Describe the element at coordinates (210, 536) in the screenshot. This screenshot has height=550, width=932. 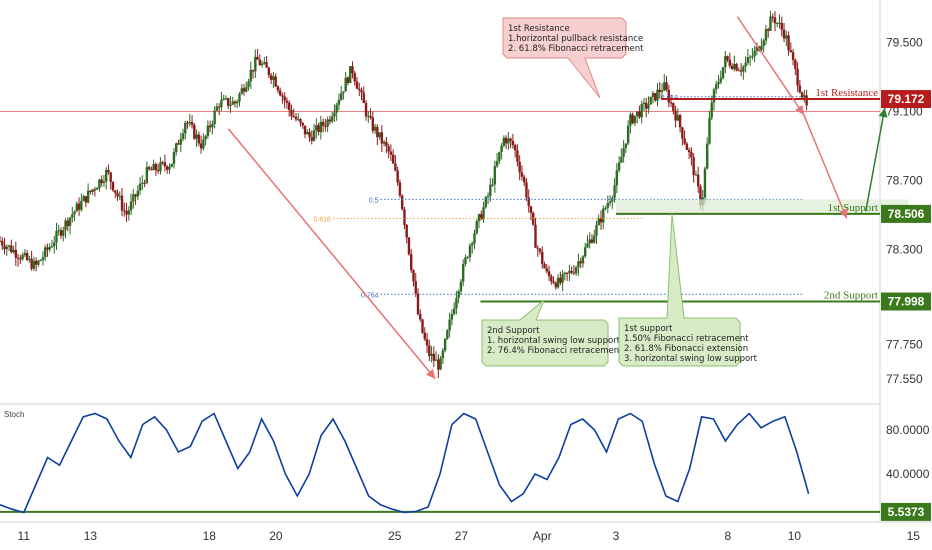
I see `time-tick-label: 18` at that location.